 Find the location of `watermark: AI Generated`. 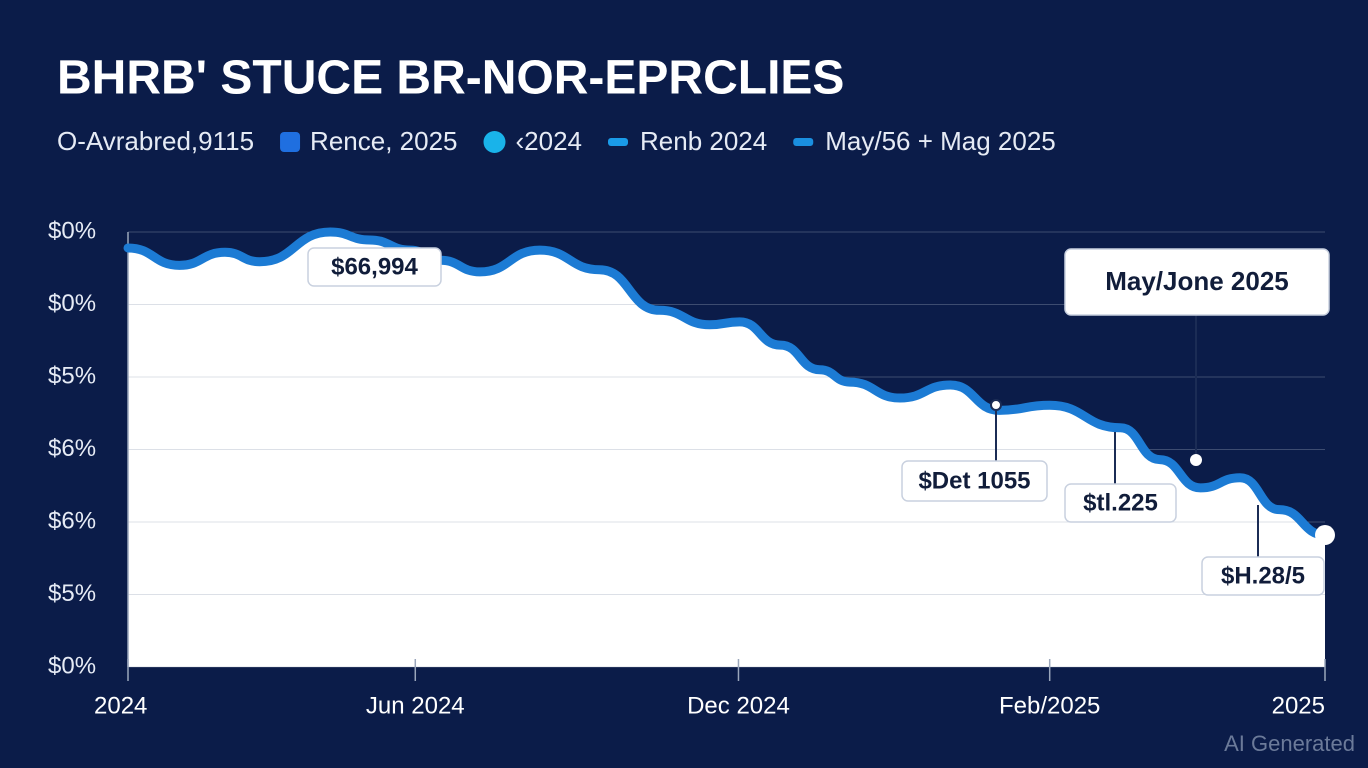

watermark: AI Generated is located at coordinates (1289, 743).